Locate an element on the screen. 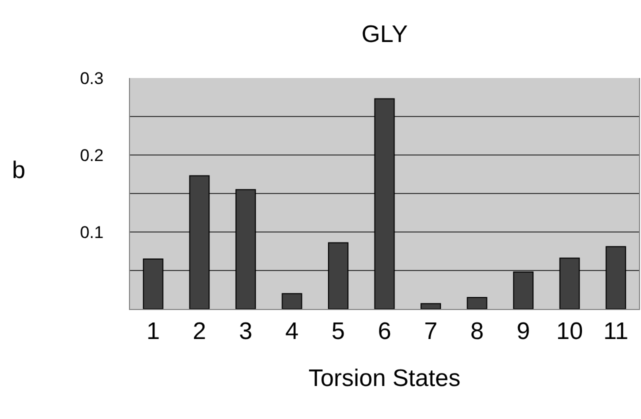 The image size is (641, 419). y-tick-label: 0.3 is located at coordinates (92, 78).